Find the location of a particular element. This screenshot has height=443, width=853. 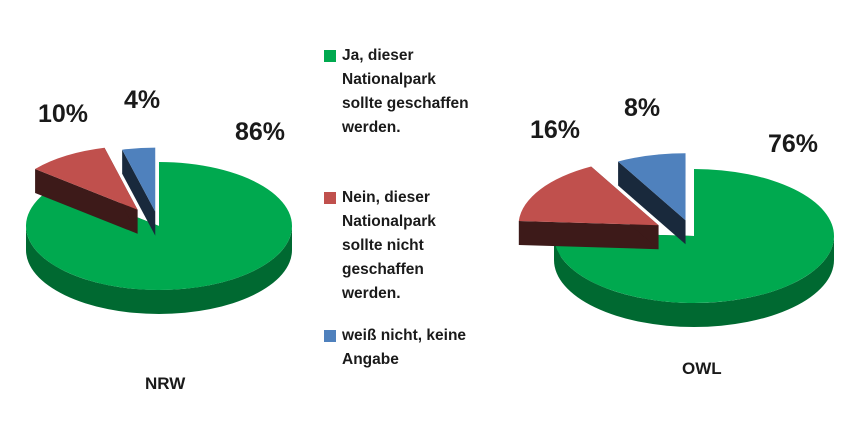

legend-label-line: sollte nicht is located at coordinates (383, 245).